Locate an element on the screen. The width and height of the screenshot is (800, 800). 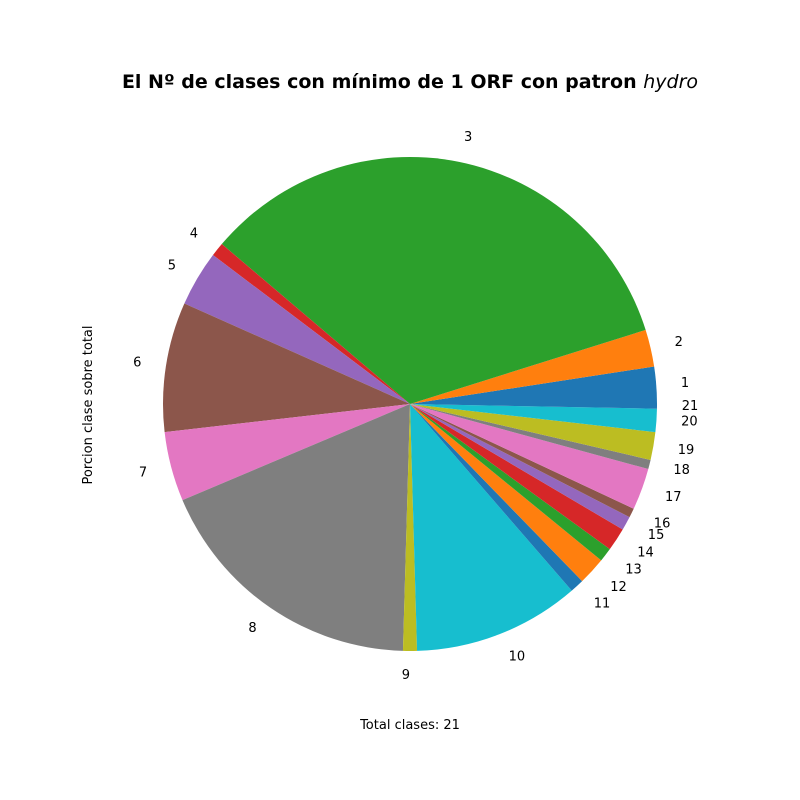
slice-label-6: 6 is located at coordinates (137, 362).